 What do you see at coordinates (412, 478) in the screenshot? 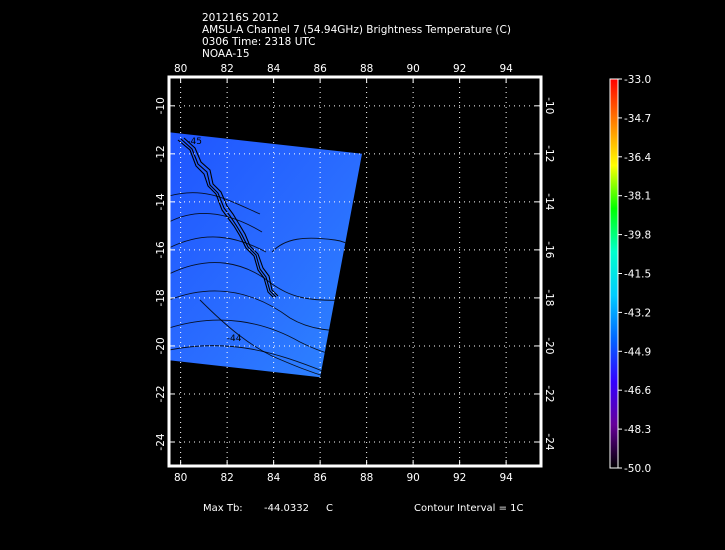
I see `x-tick-label-bottom: 90` at bounding box center [412, 478].